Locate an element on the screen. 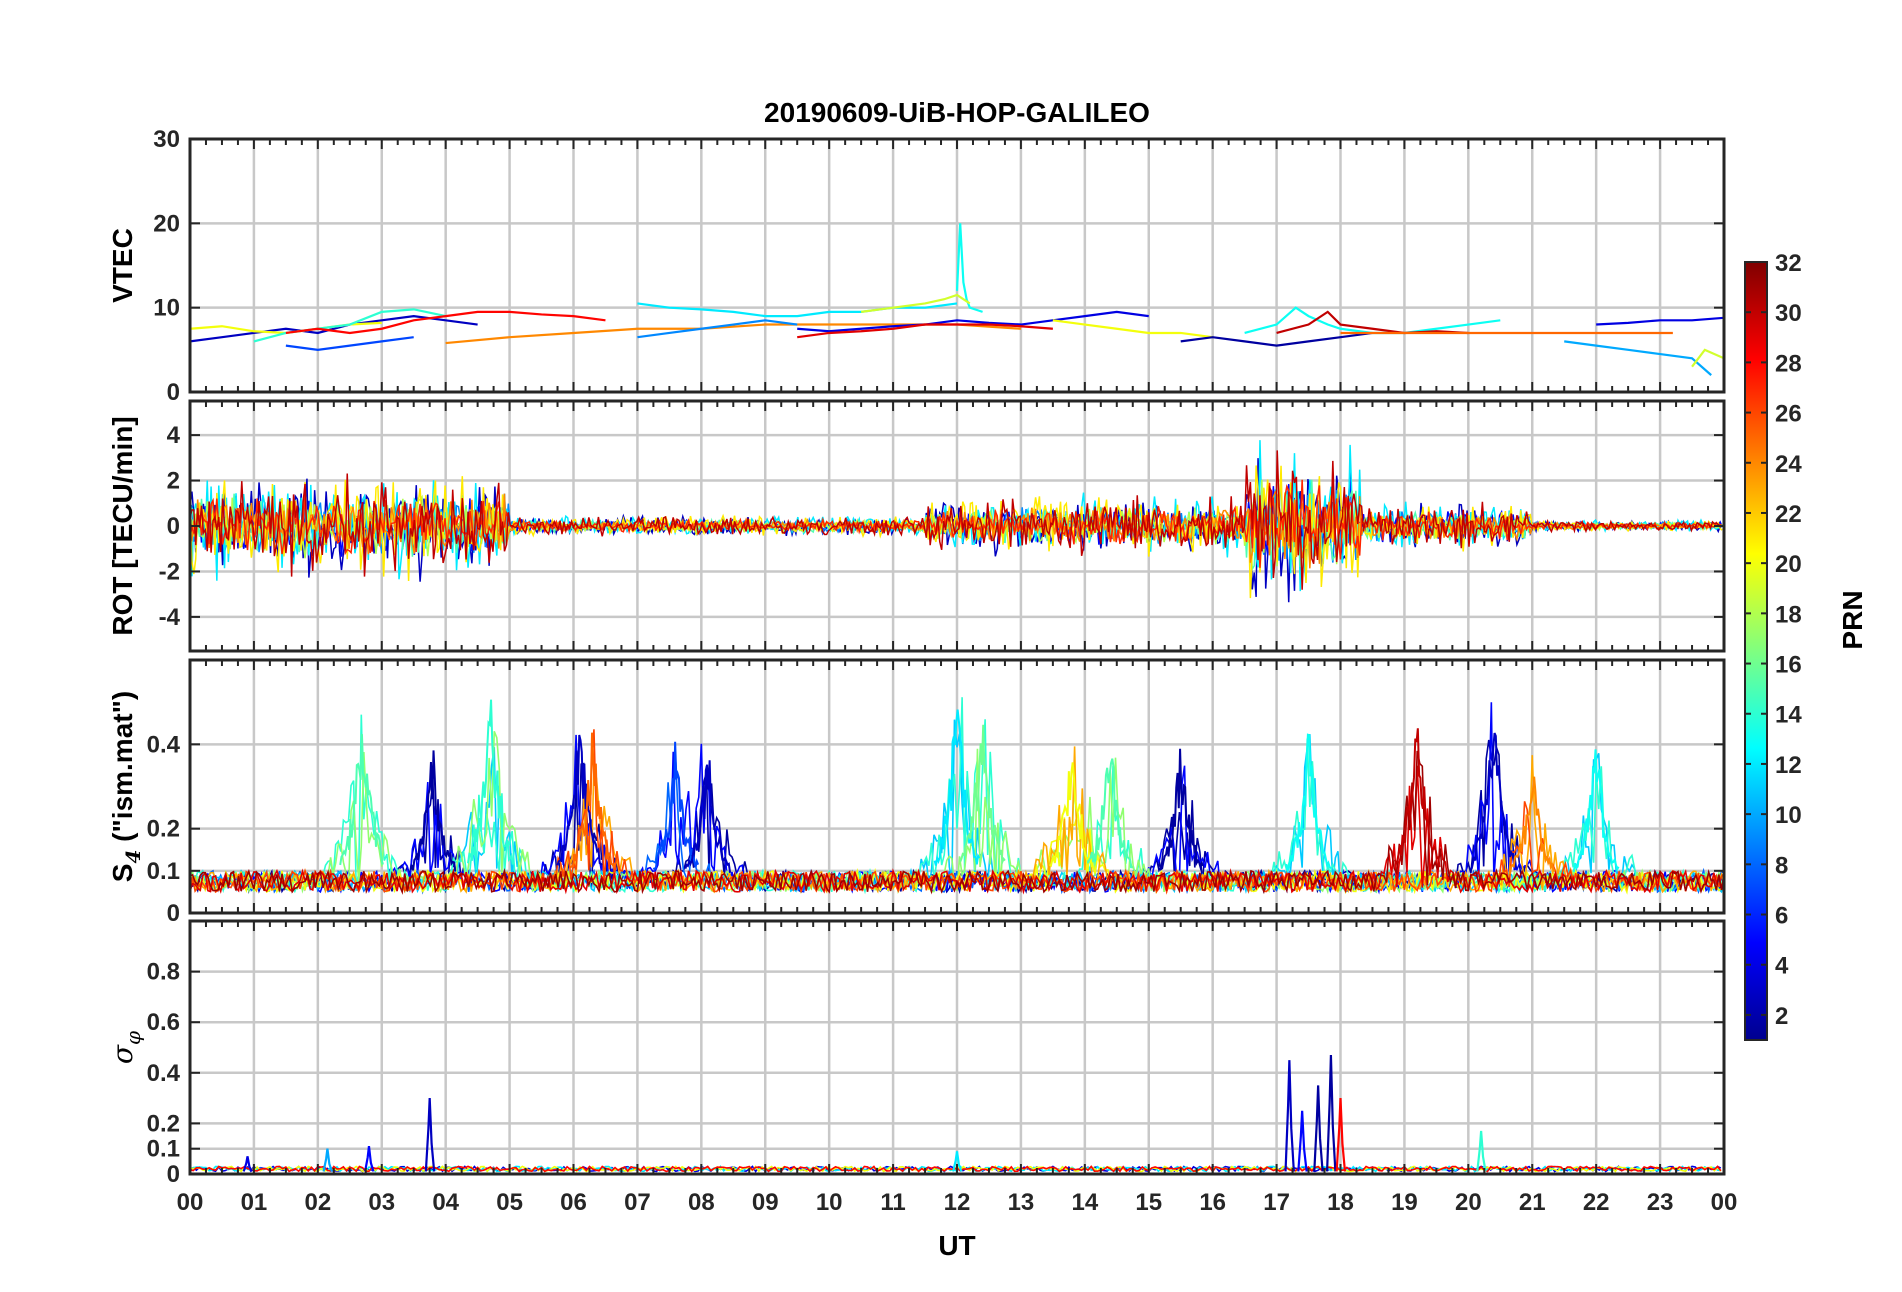  x-tick-label: 22 is located at coordinates (1596, 1202).